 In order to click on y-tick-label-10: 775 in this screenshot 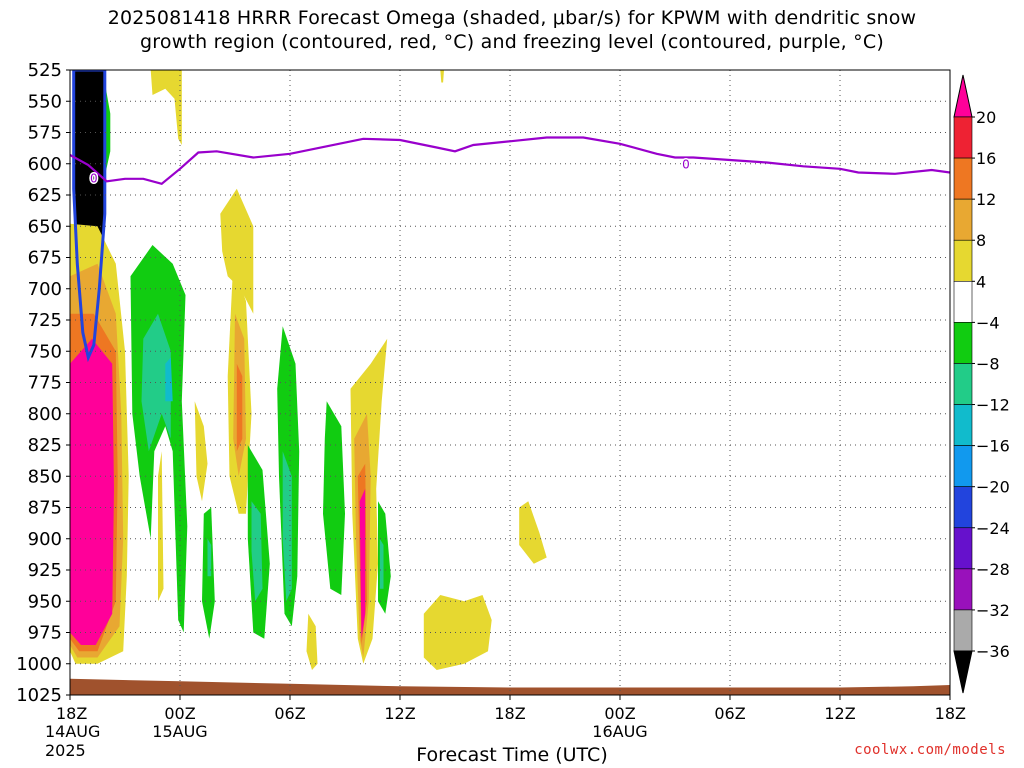, I will do `click(45, 383)`.